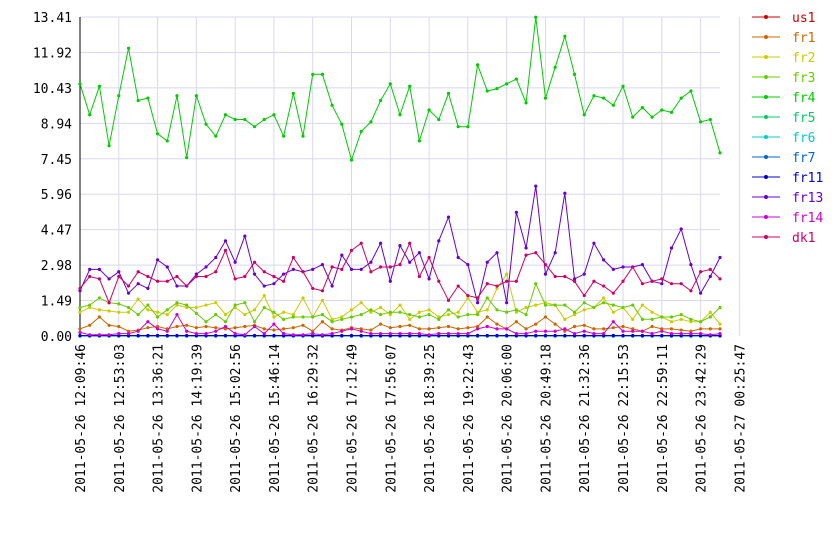  I want to click on legend-entry-fr4: fr4, so click(784, 98).